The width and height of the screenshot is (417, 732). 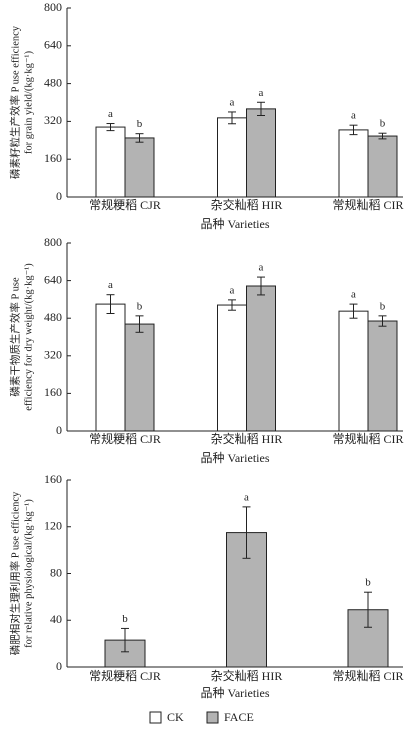 I want to click on legend-label: CK, so click(x=175, y=717).